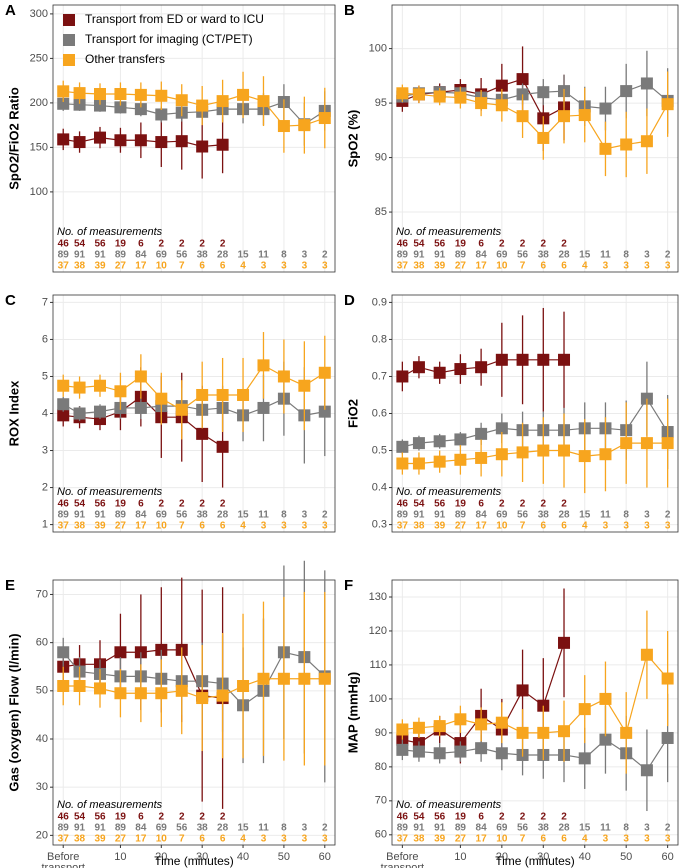 The height and width of the screenshot is (868, 685). What do you see at coordinates (110, 232) in the screenshot?
I see `counts-title: No. of measurements` at bounding box center [110, 232].